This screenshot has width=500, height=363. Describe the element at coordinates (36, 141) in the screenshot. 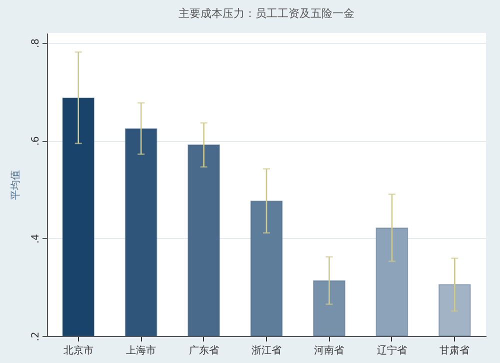

I see `y-tick-label: .6` at that location.